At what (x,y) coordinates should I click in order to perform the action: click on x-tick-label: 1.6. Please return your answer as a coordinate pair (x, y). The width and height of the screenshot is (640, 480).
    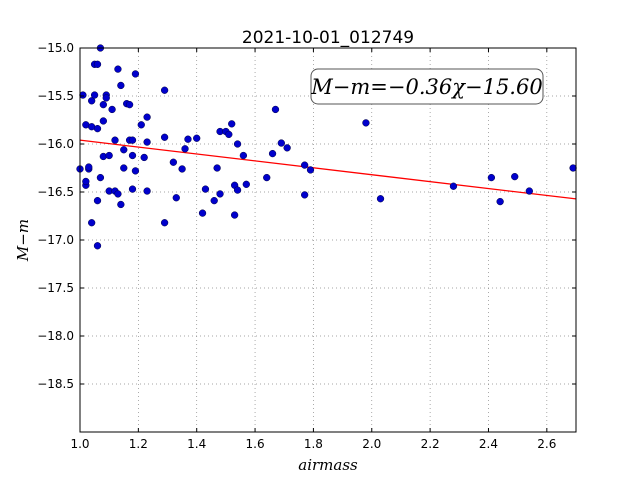
    Looking at the image, I should click on (255, 444).